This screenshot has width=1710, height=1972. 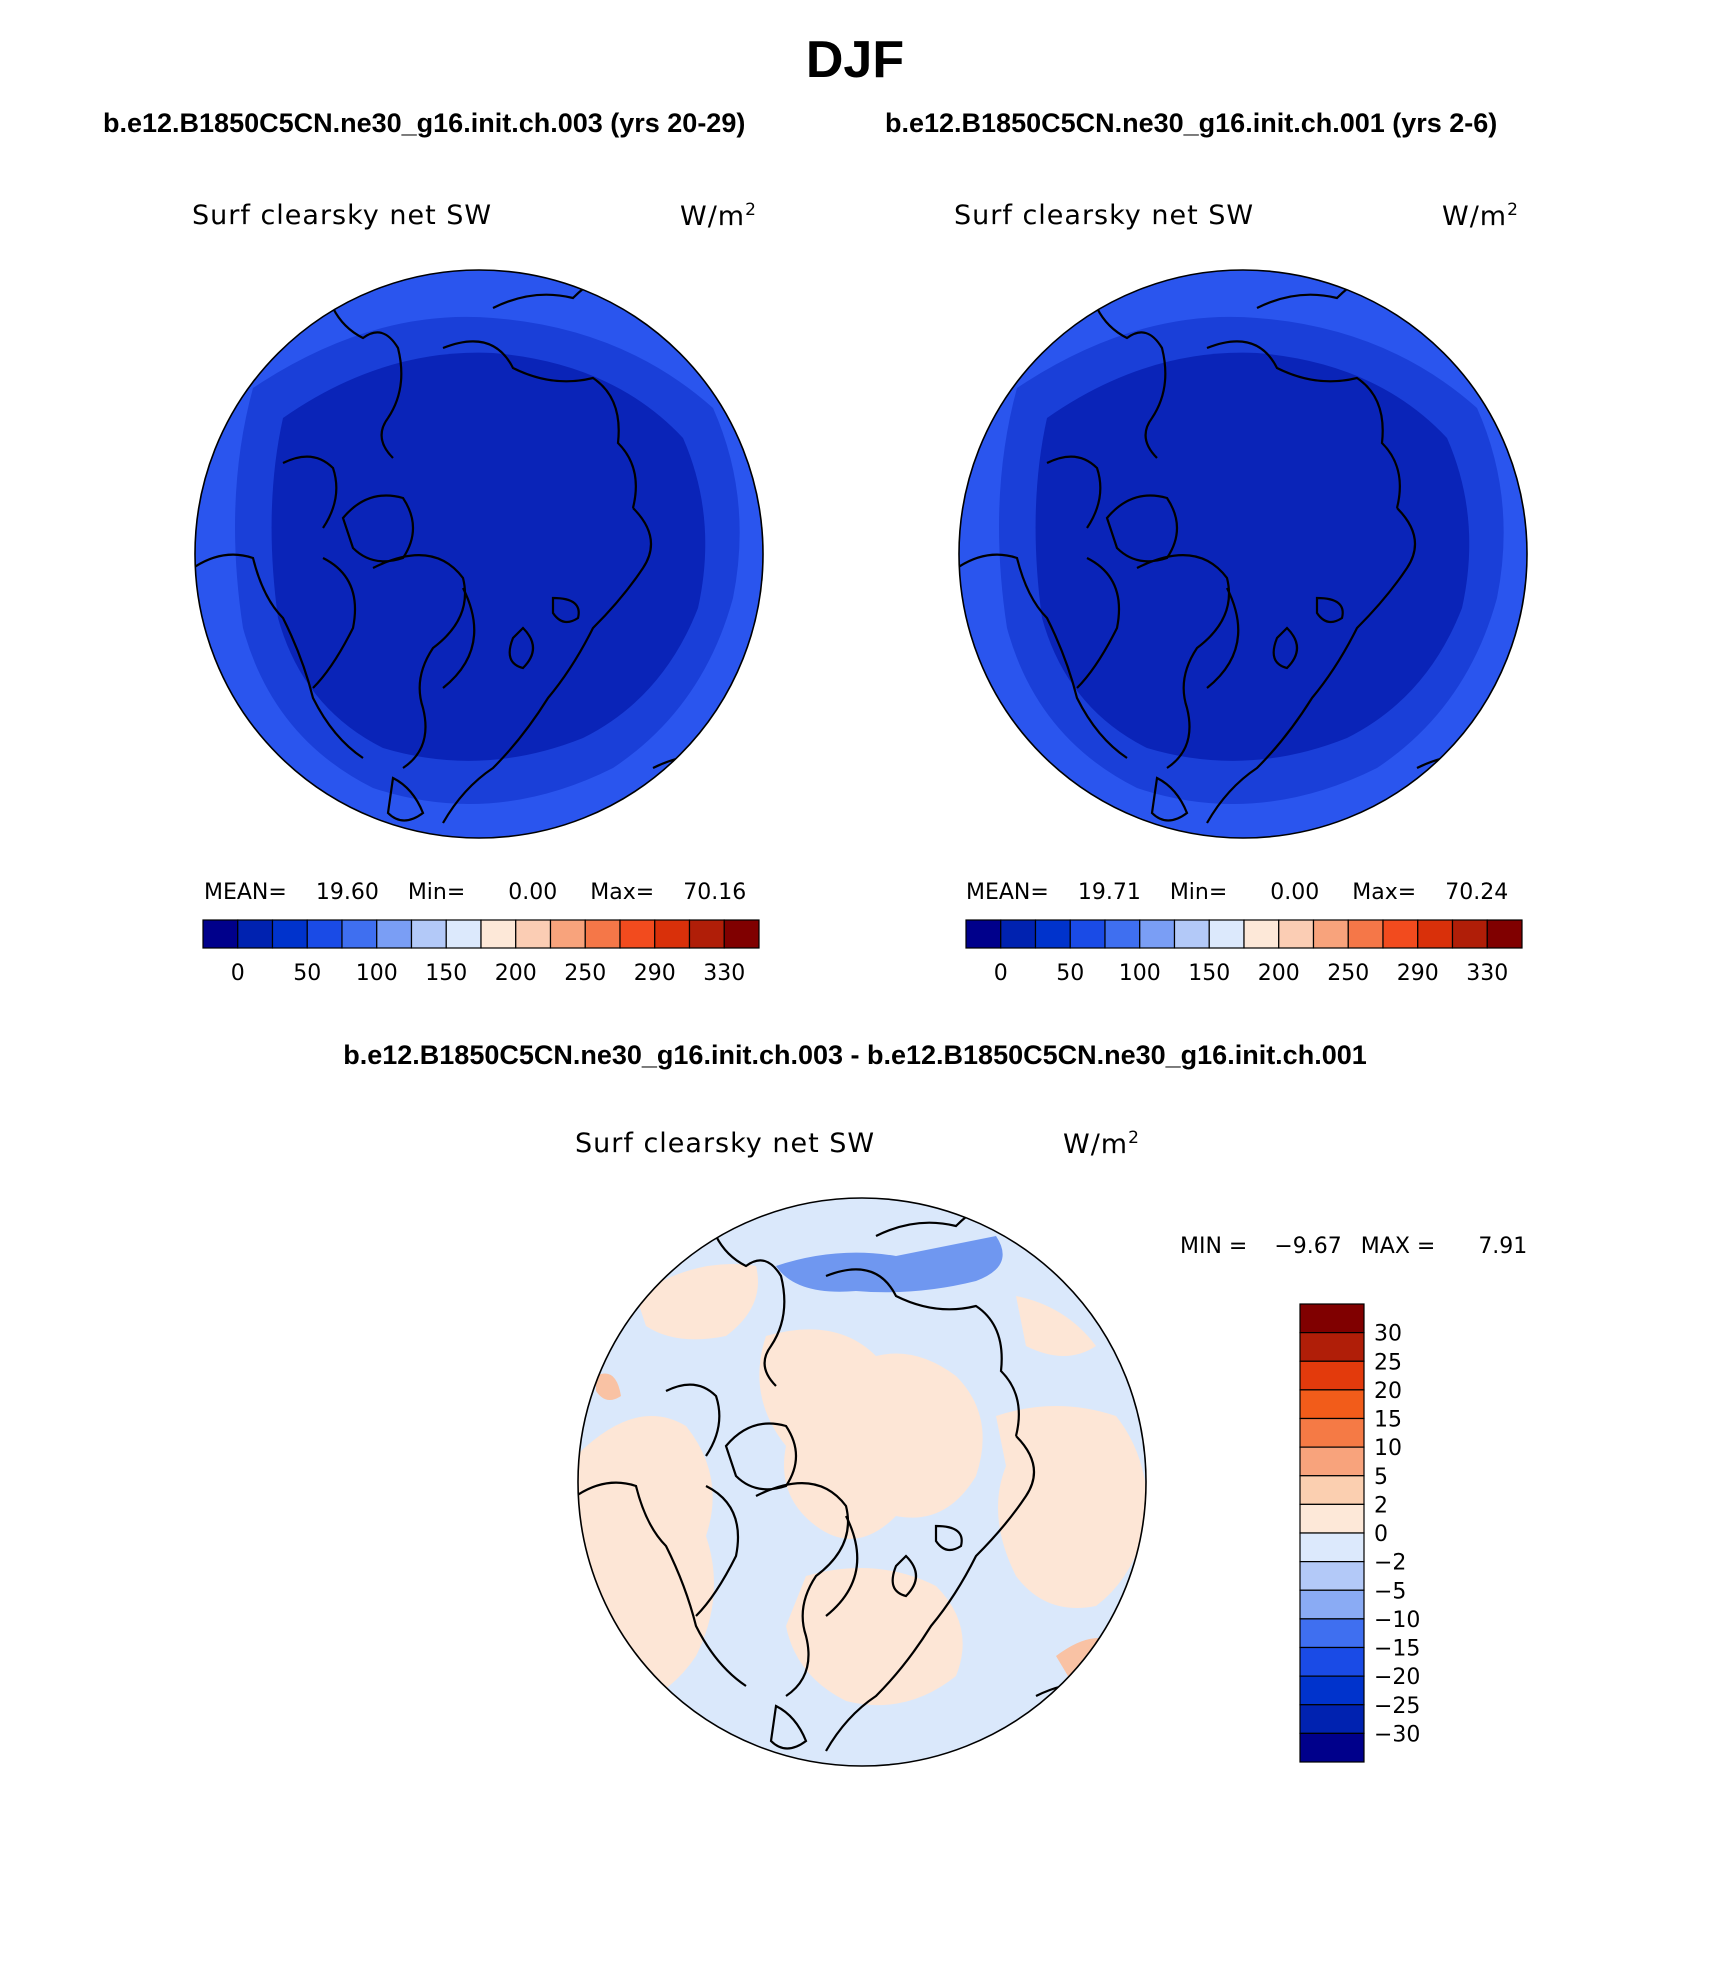 I want to click on colorbar-tick-label: 200, so click(x=516, y=973).